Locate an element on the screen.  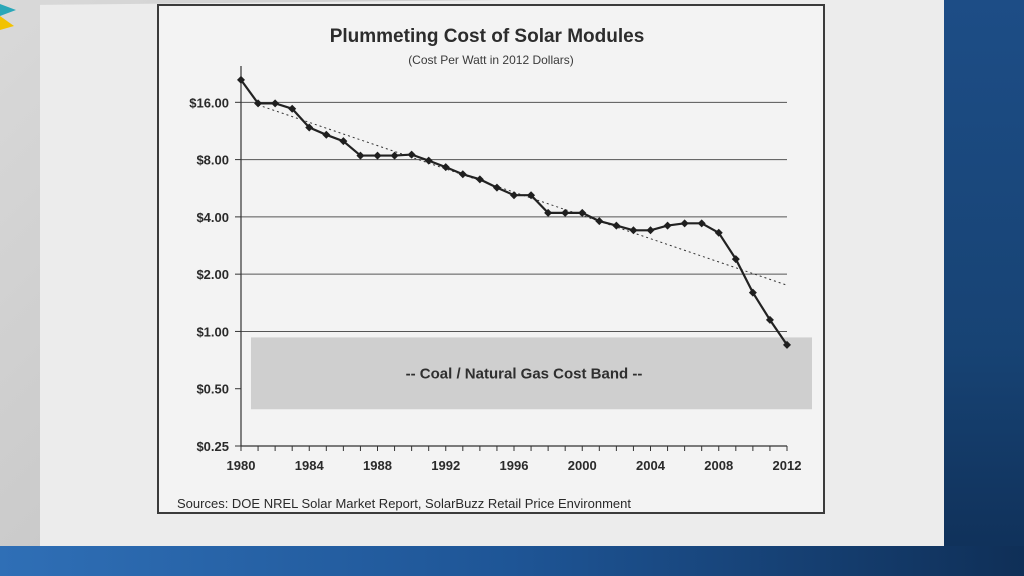
cost-band-label: -- Coal / Natural Gas Cost Band -- is located at coordinates (524, 373).